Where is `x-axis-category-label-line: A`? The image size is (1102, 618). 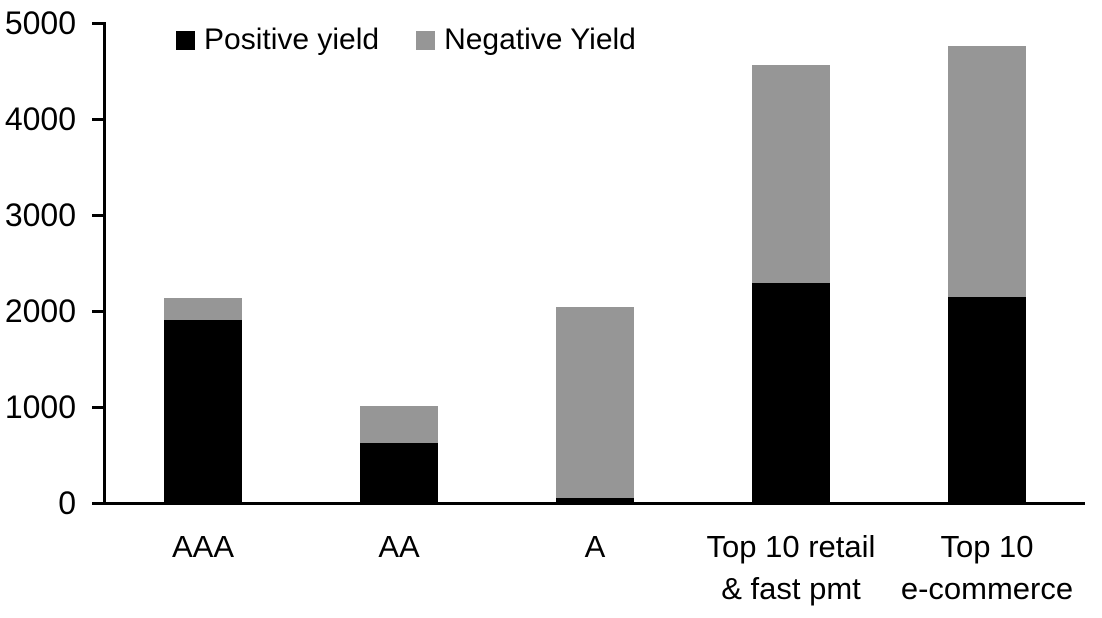
x-axis-category-label-line: A is located at coordinates (595, 546).